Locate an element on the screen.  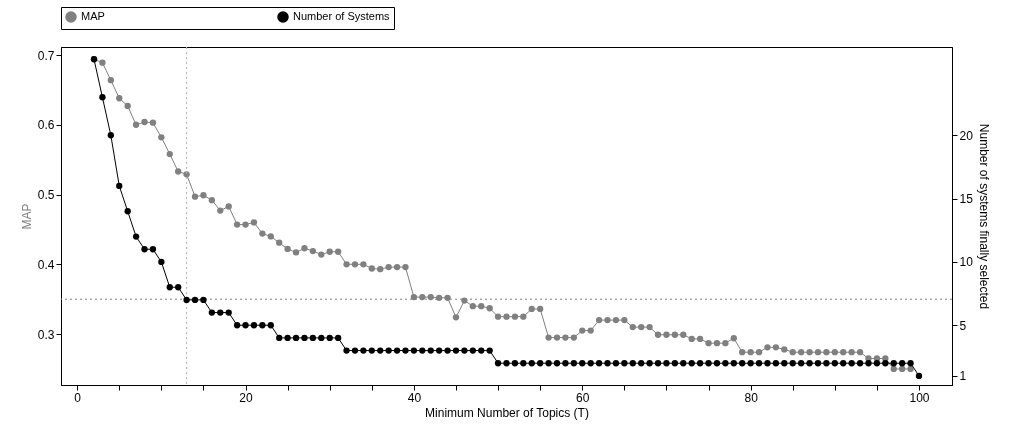
y2-tick-label: 20 is located at coordinates (966, 135).